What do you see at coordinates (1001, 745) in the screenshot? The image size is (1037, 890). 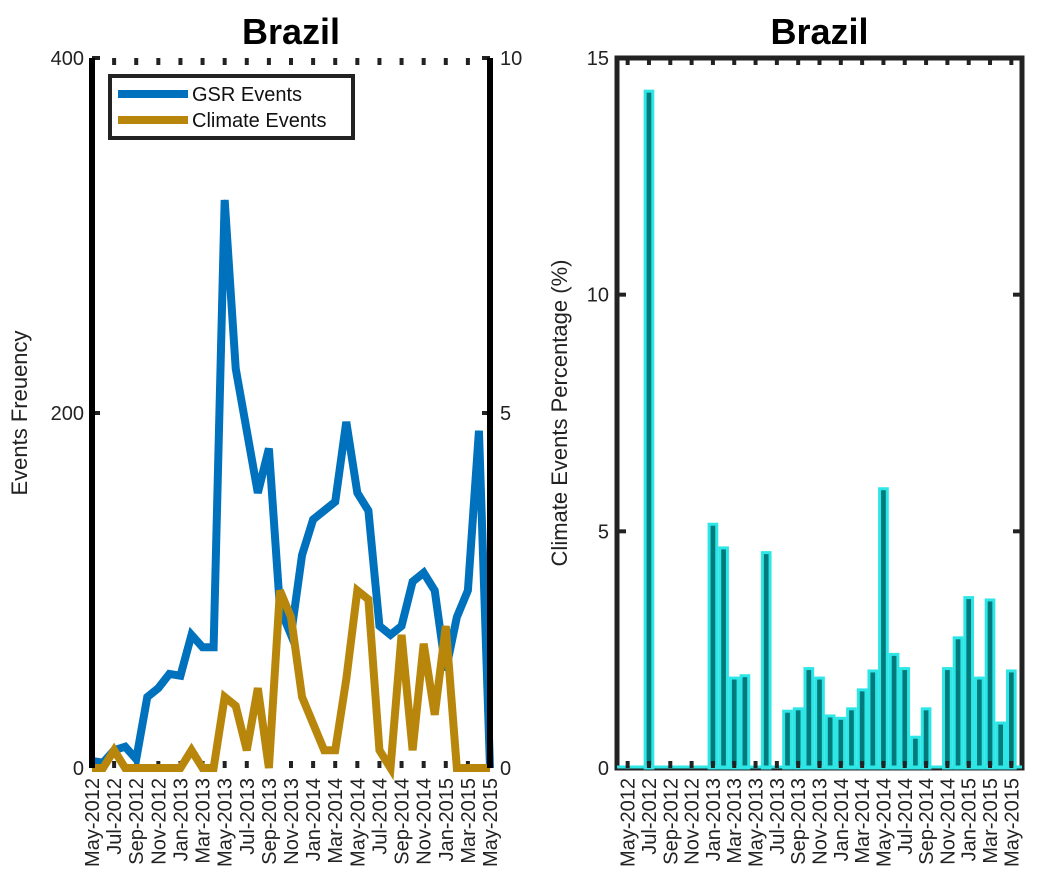 I see `bar-apr-2015` at bounding box center [1001, 745].